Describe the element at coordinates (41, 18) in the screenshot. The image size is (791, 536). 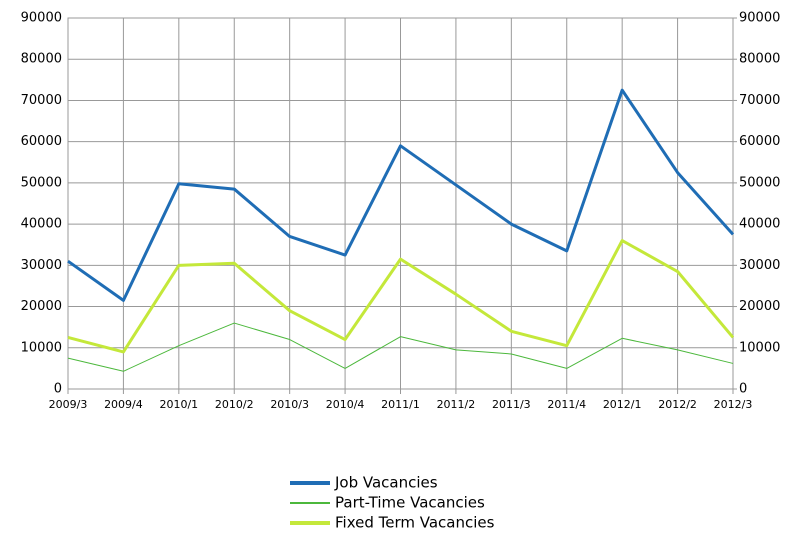
I see `y-tick-label: 90000` at that location.